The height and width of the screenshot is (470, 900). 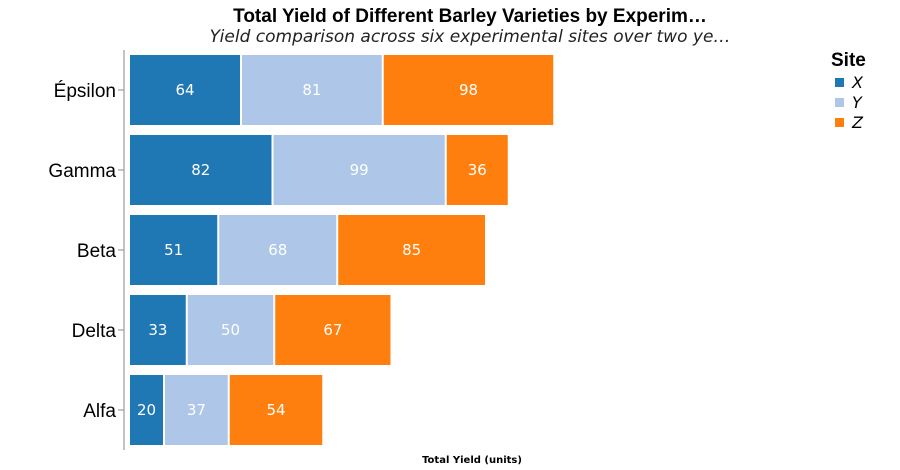 I want to click on bar-value-label: 20, so click(x=146, y=410).